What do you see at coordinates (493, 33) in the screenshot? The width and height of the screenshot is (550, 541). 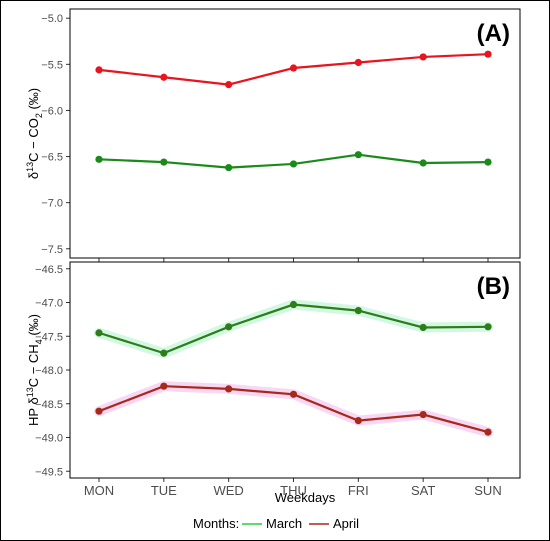 I see `panel-label-a: (A)` at bounding box center [493, 33].